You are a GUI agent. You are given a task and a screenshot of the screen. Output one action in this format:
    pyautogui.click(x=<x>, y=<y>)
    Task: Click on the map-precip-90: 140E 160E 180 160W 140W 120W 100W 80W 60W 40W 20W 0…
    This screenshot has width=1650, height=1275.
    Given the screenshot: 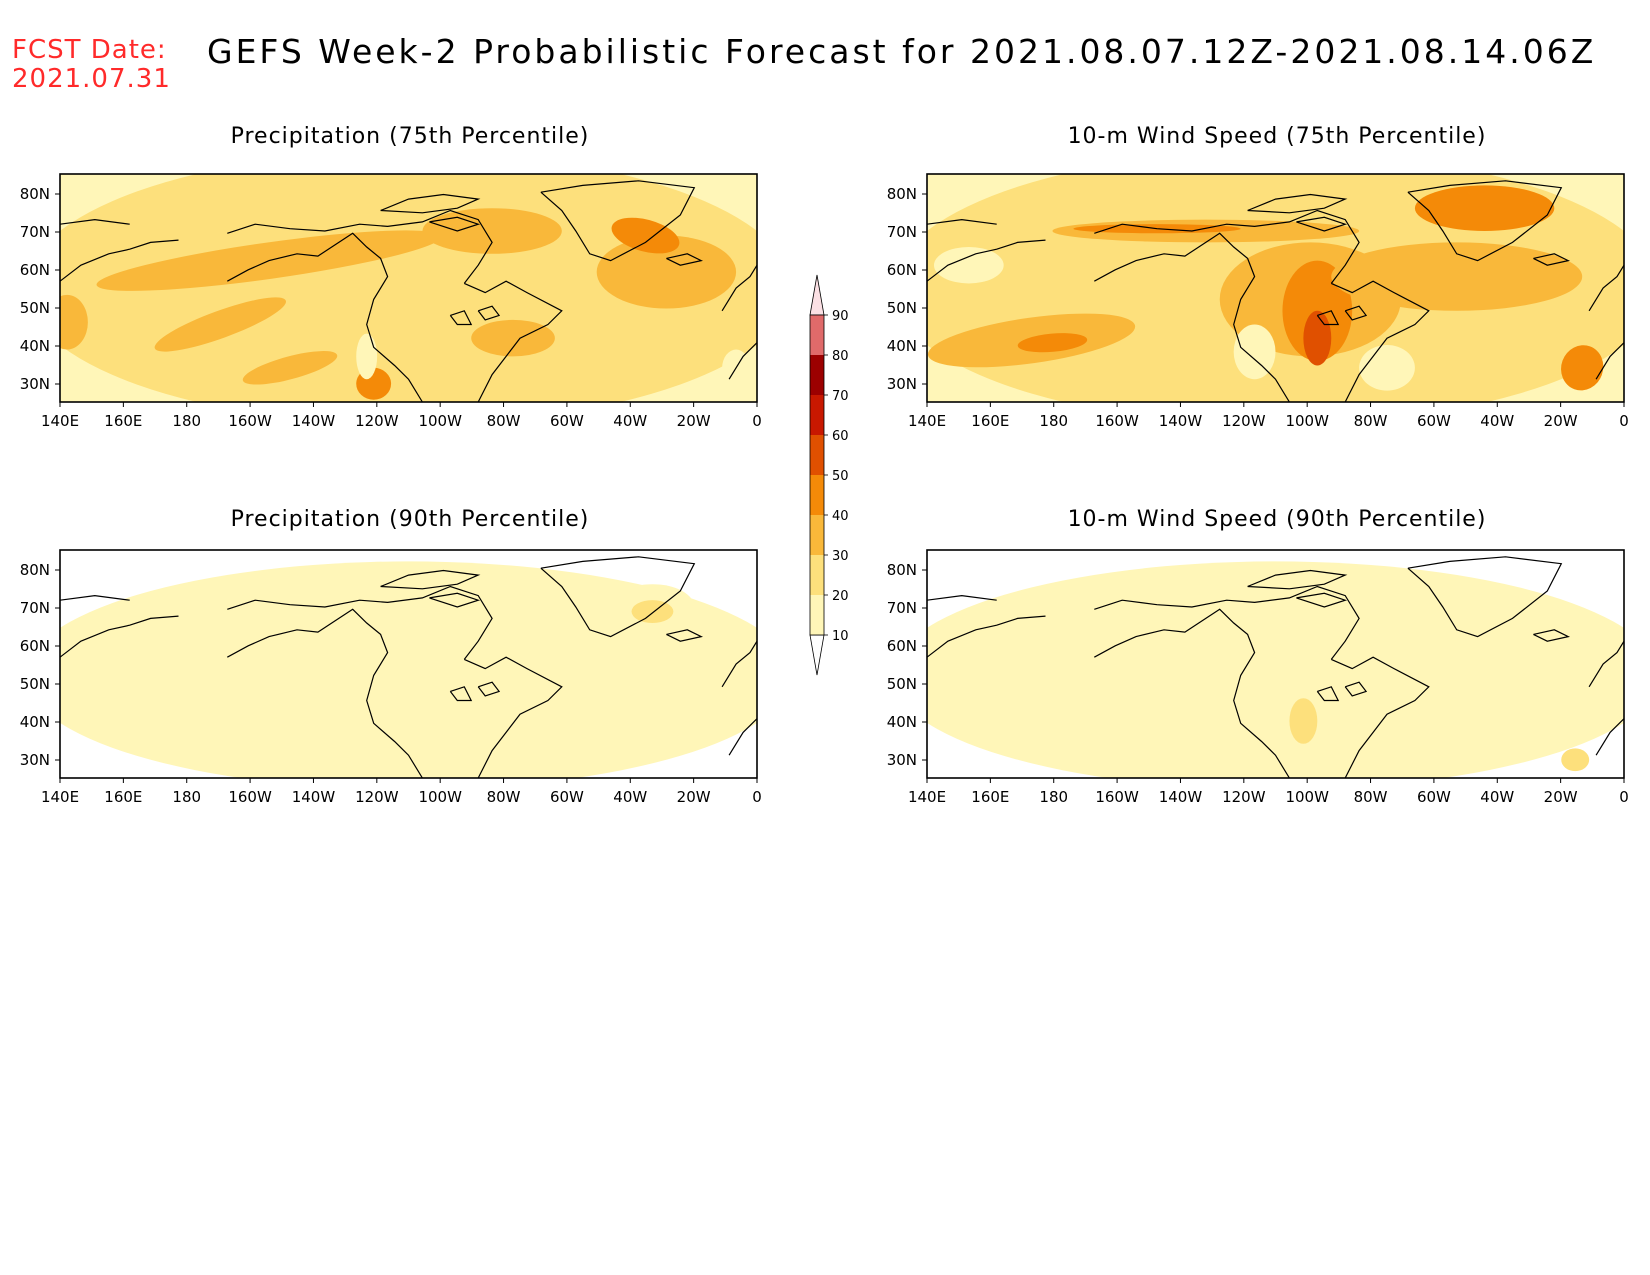 What is the action you would take?
    pyautogui.click(x=391, y=677)
    